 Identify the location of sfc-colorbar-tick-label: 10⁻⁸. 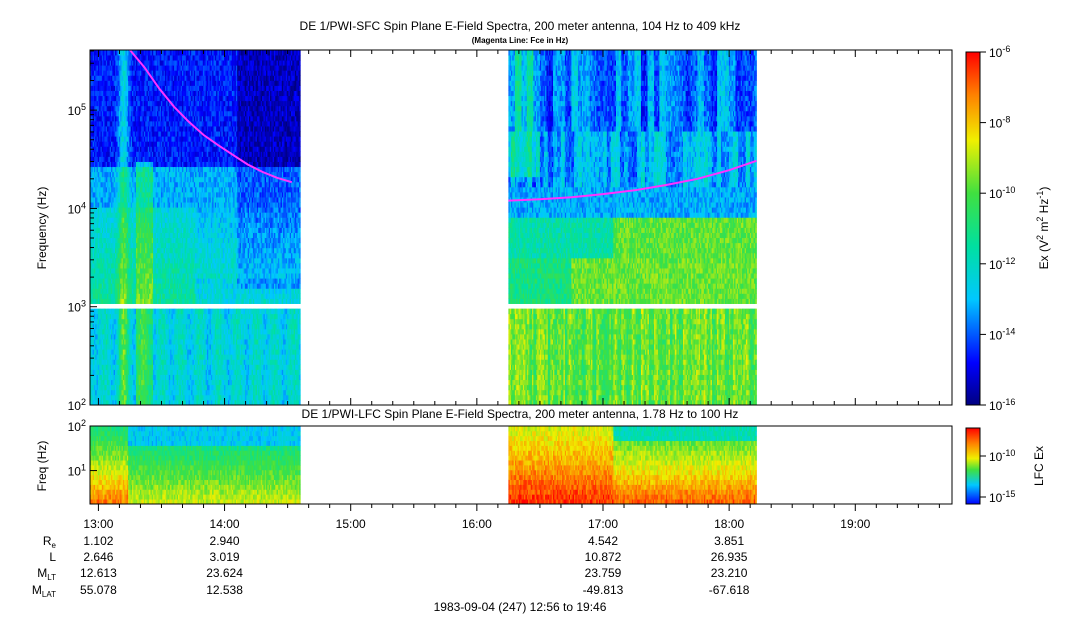
(999, 123).